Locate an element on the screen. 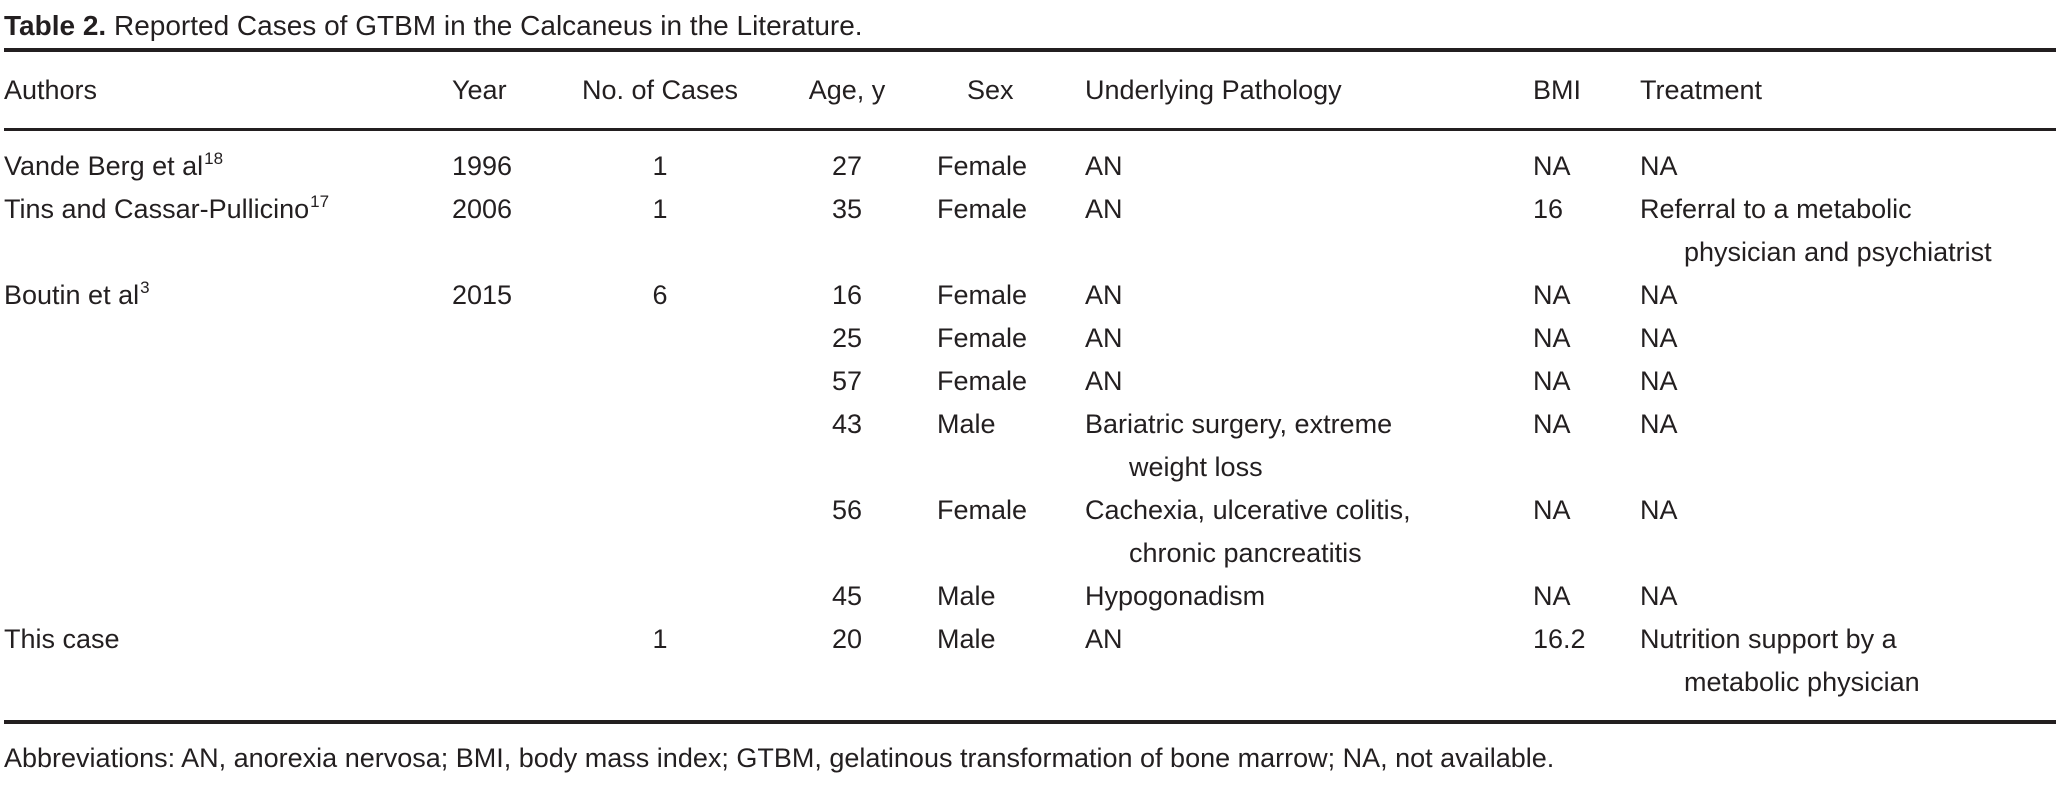 This screenshot has height=788, width=2056. author-name: Tins and Cassar-Pullicino is located at coordinates (157, 209).